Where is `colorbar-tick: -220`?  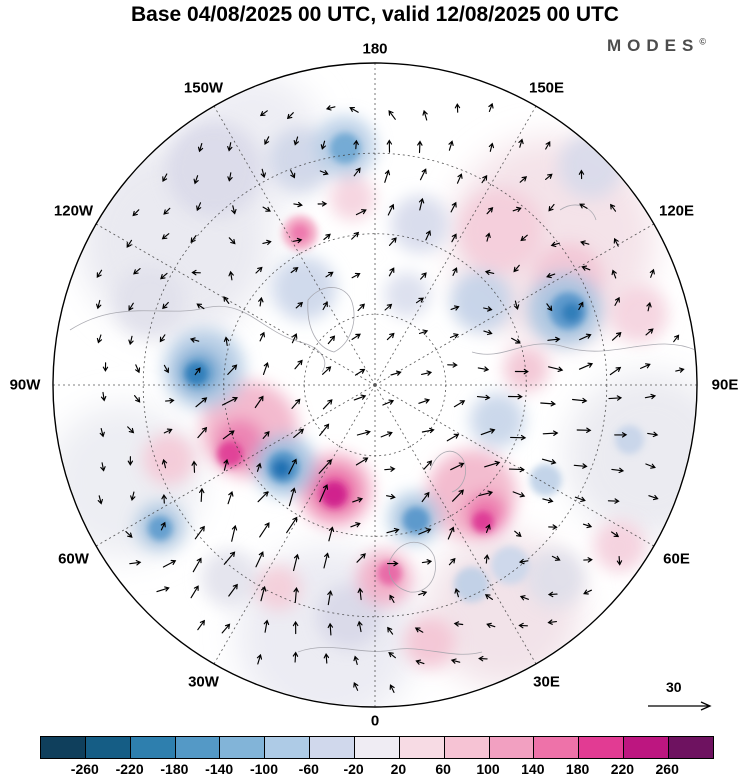 colorbar-tick: -220 is located at coordinates (129, 769).